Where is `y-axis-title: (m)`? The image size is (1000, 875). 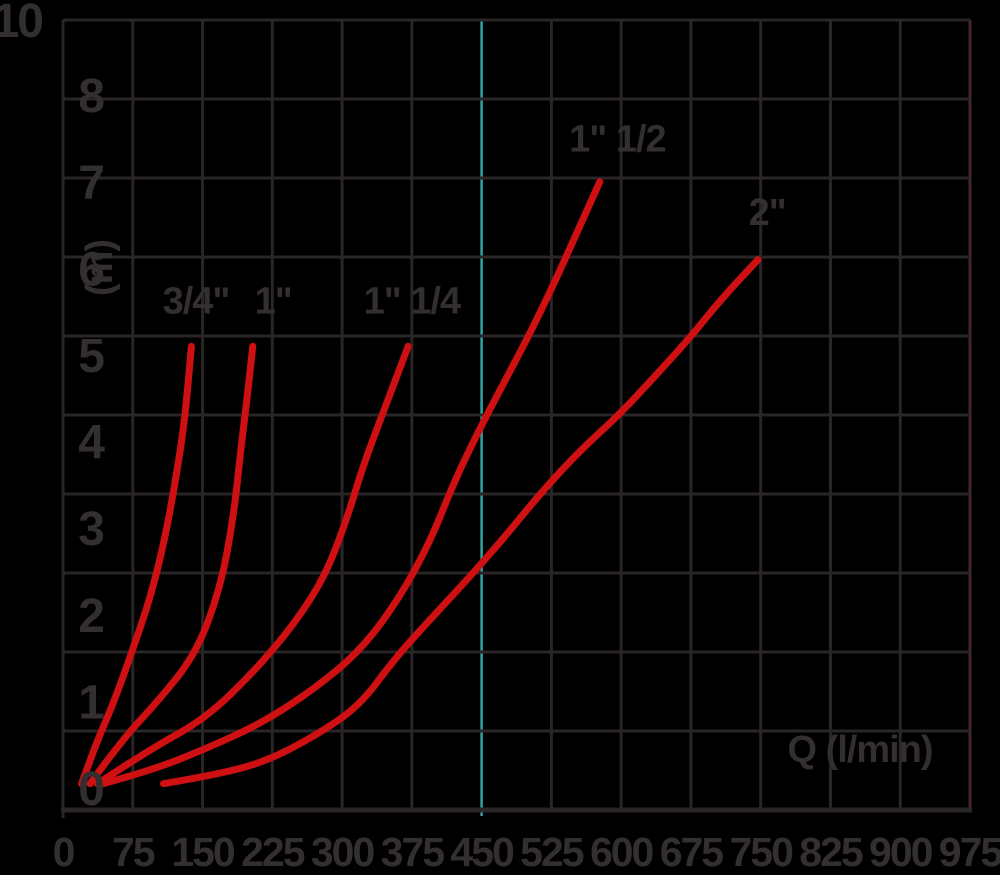
y-axis-title: (m) is located at coordinates (100, 268).